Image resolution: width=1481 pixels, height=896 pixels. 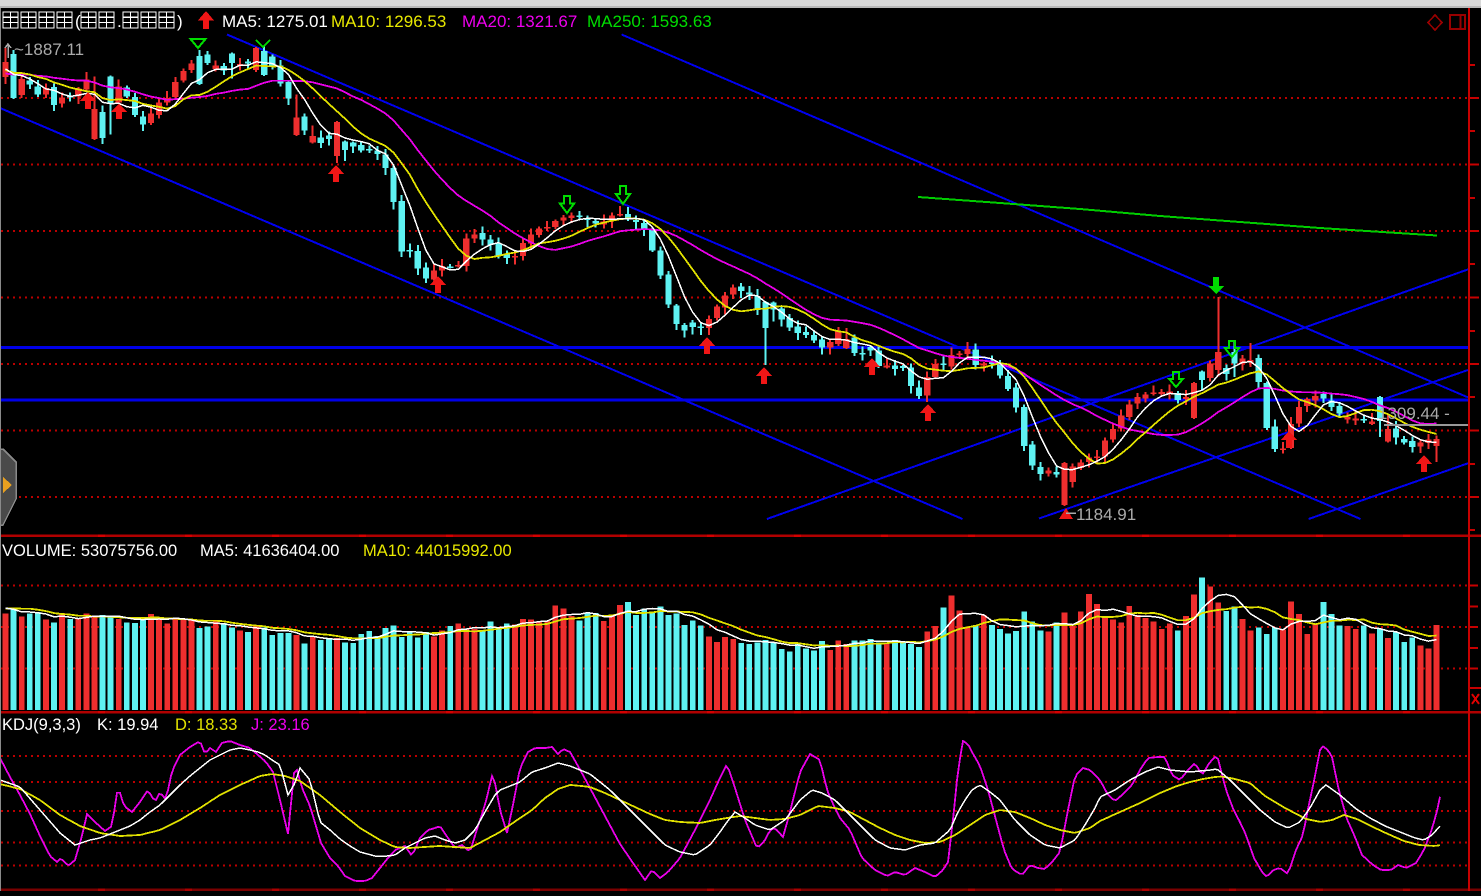 I want to click on svg-text: MA10: 1296.53, so click(x=388, y=21).